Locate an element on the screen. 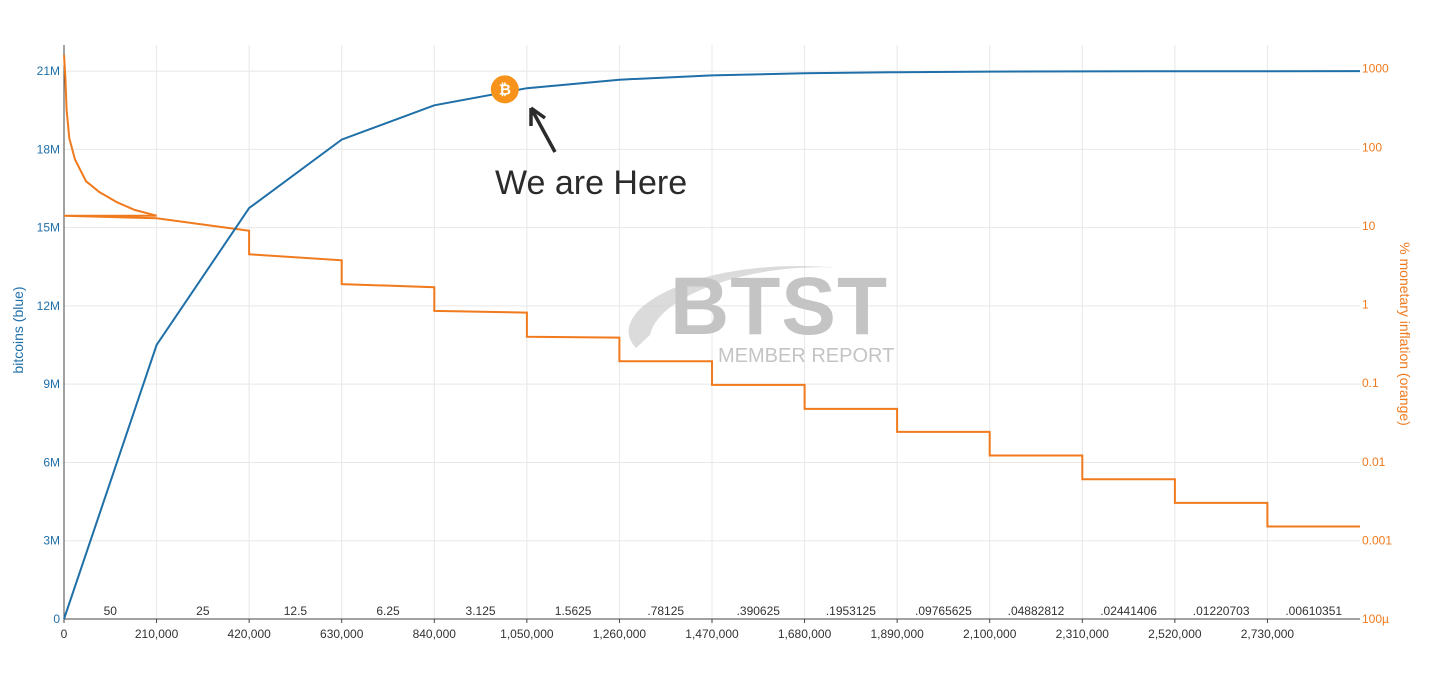 The width and height of the screenshot is (1441, 687). block-reward-label: .09765625 is located at coordinates (943, 611).